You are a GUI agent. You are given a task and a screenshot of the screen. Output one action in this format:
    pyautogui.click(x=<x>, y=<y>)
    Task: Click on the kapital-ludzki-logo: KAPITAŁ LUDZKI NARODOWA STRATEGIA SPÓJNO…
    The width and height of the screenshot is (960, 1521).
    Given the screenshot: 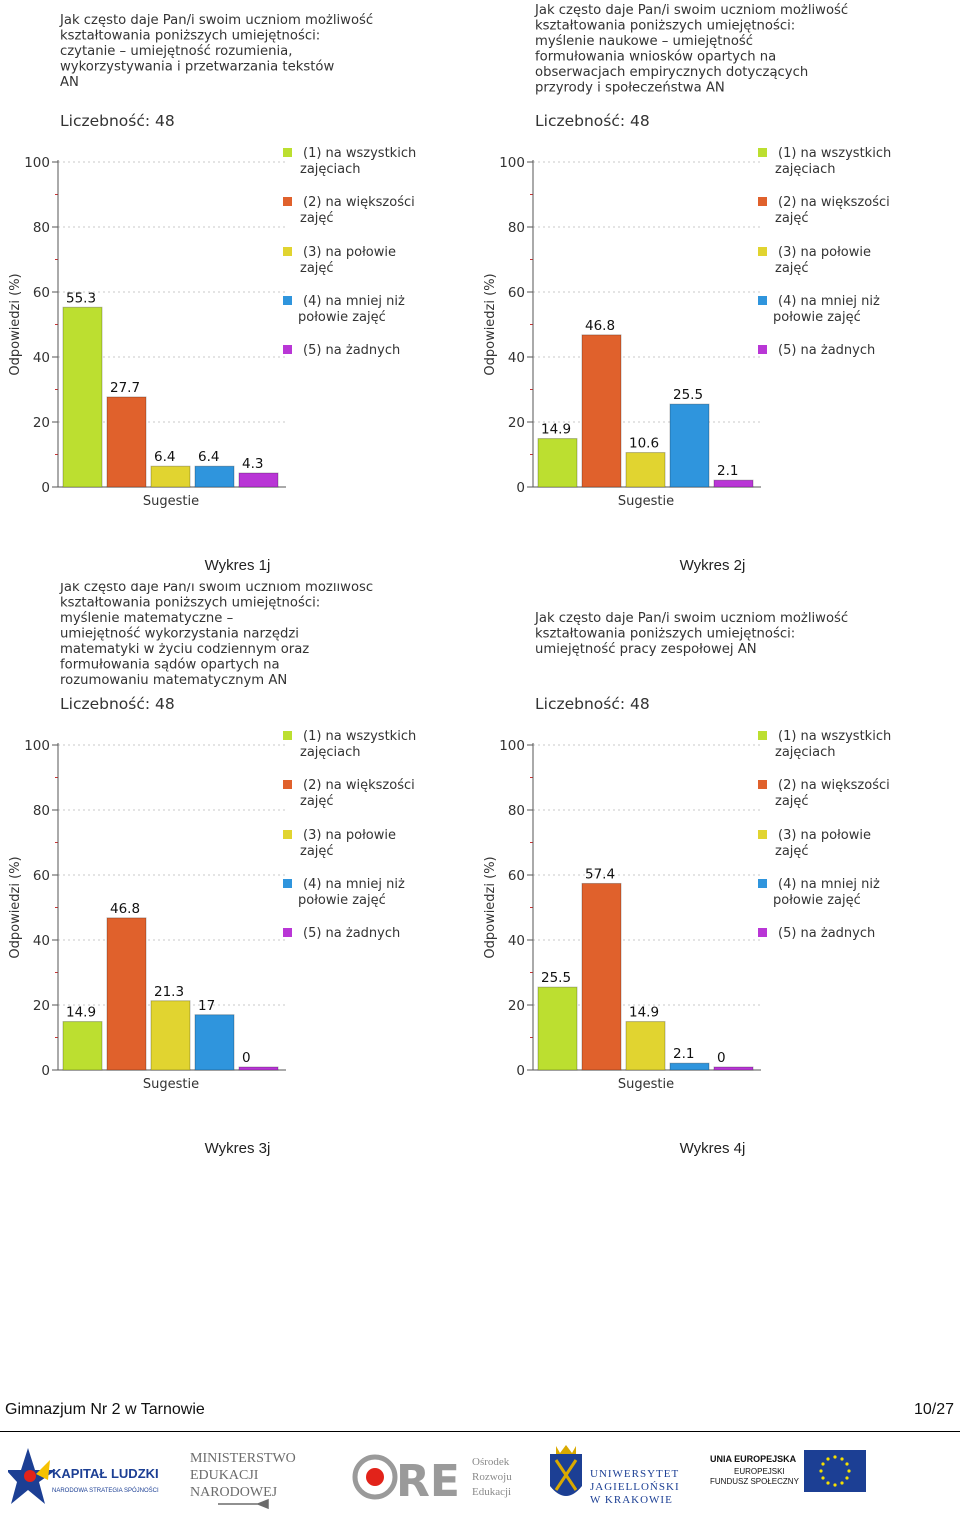 What is the action you would take?
    pyautogui.click(x=83, y=1476)
    